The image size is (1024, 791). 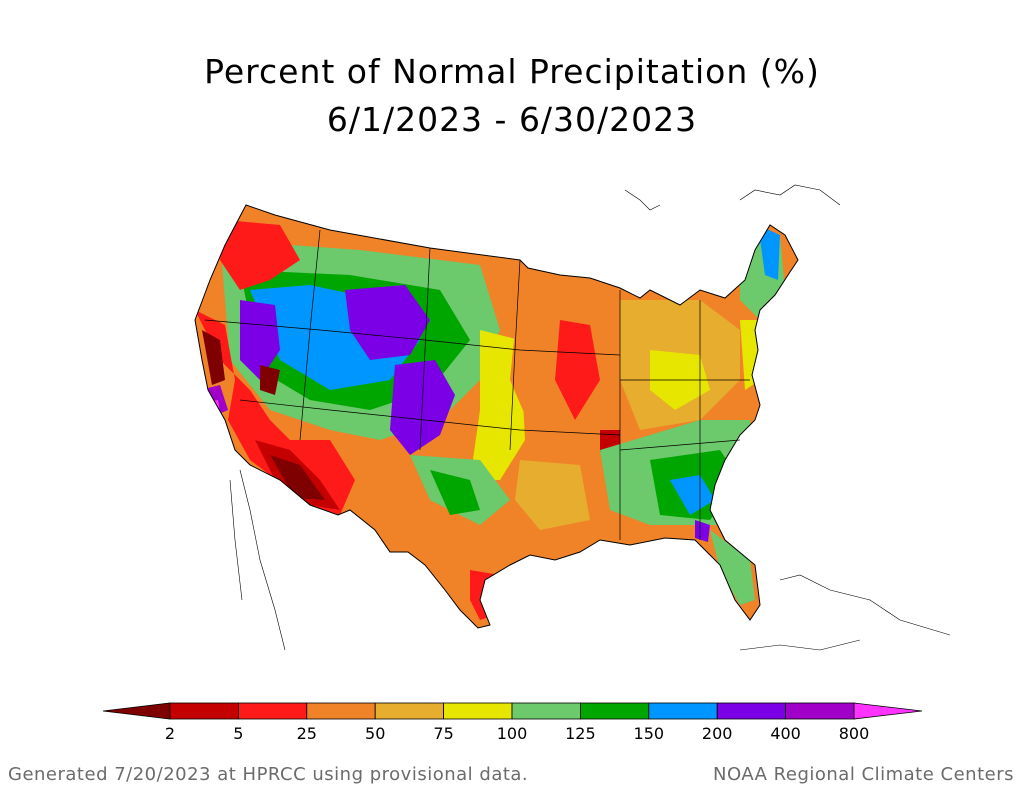 I want to click on legend-tick-label: 75, so click(x=443, y=733).